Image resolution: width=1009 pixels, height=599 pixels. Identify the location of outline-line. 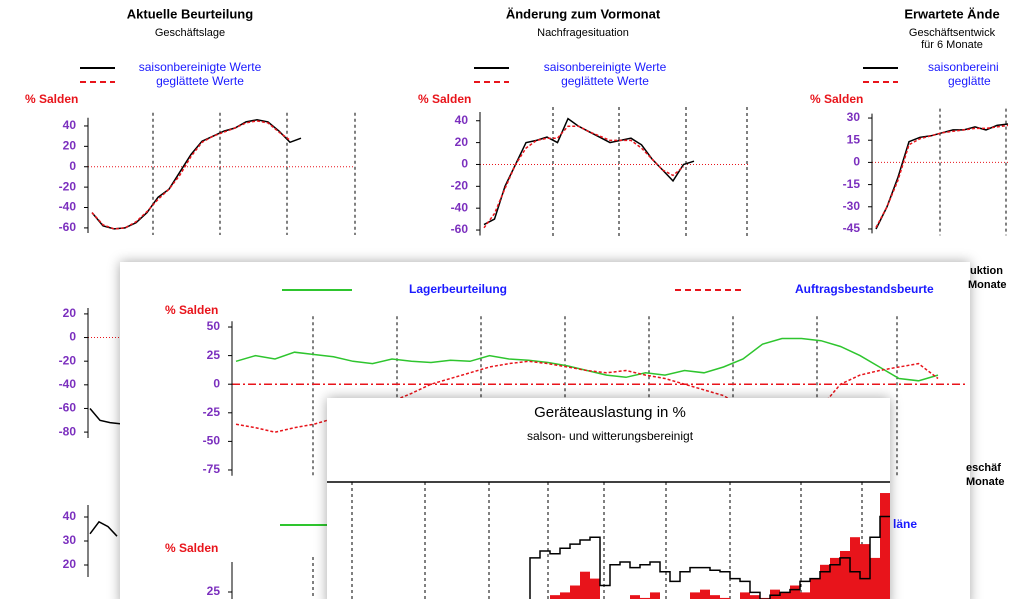
(709, 557).